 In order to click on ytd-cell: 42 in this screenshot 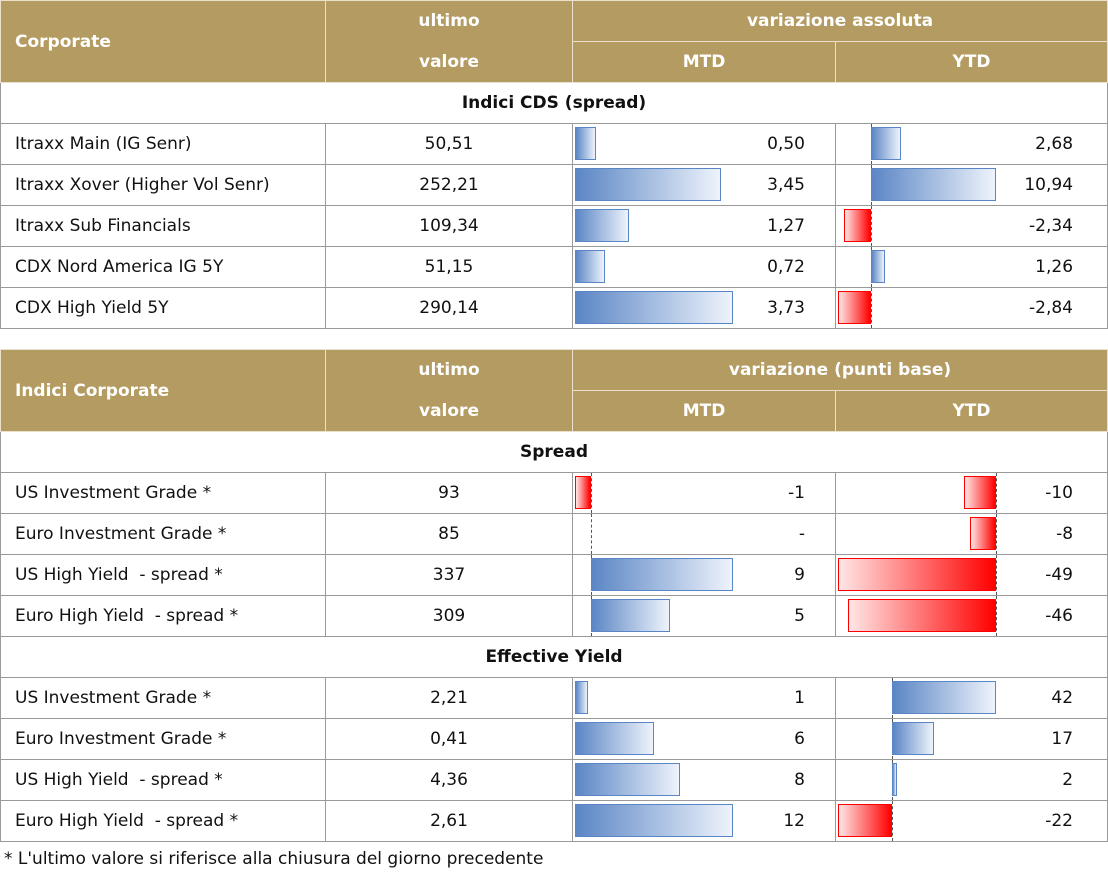, I will do `click(971, 698)`.